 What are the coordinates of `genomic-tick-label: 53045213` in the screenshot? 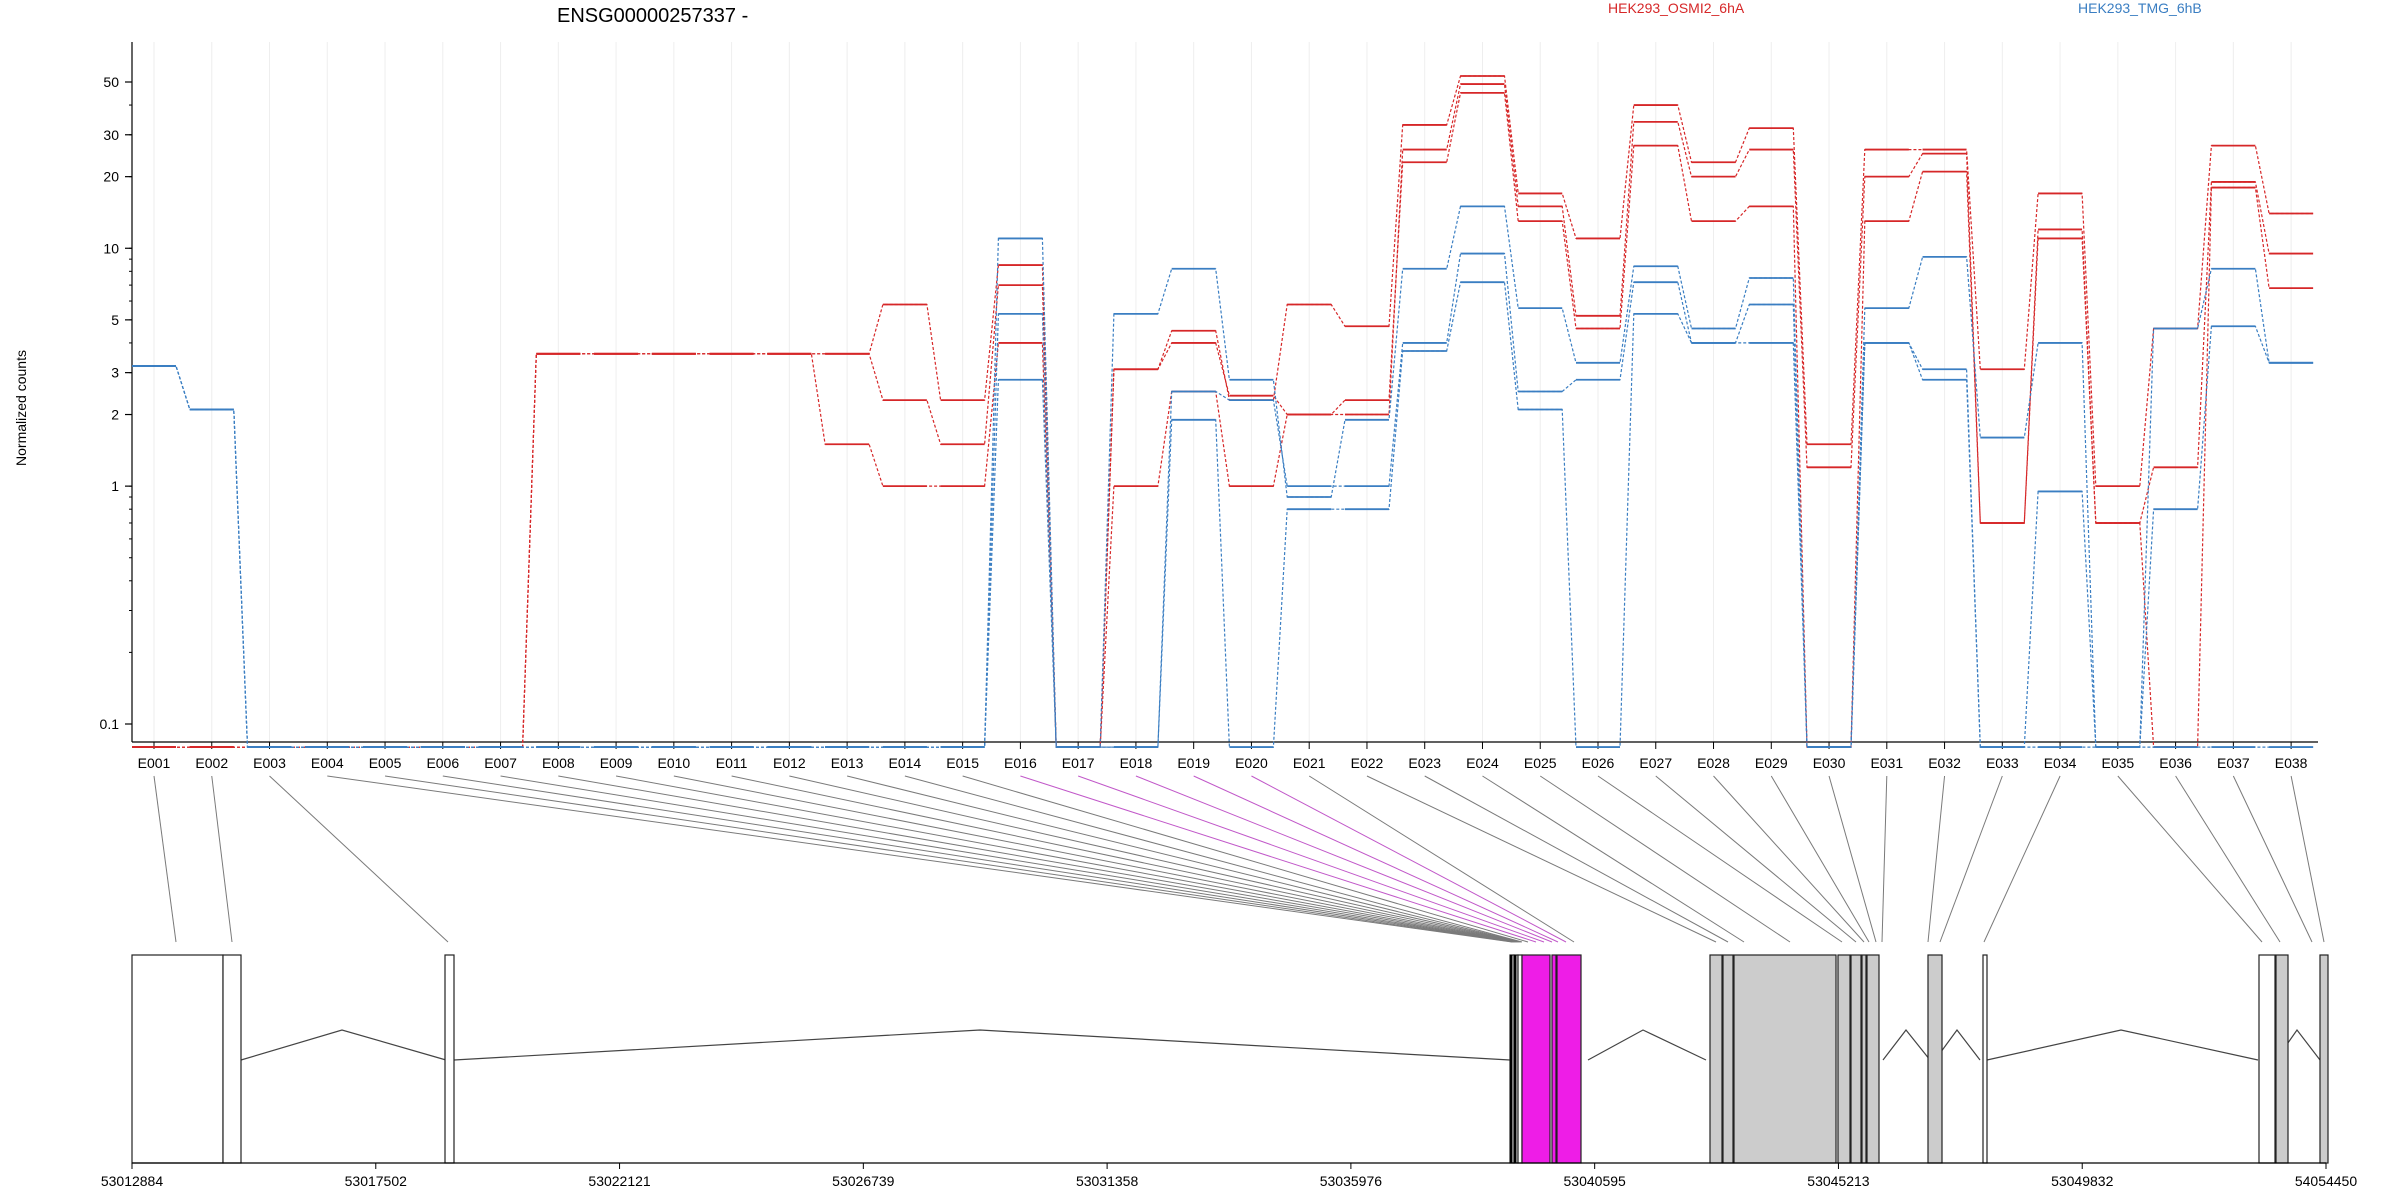 It's located at (1838, 1181).